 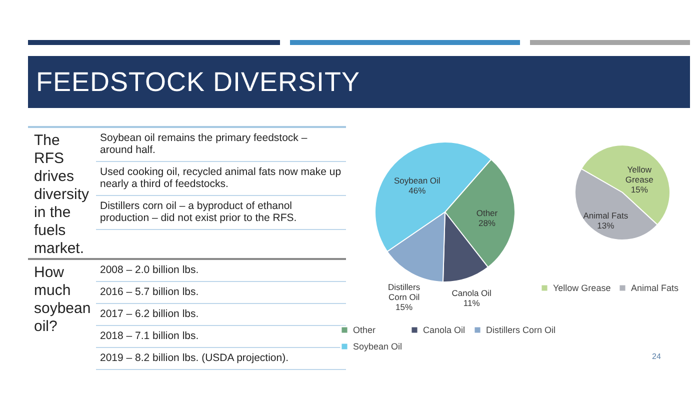 What do you see at coordinates (364, 329) in the screenshot?
I see `legend-label: Other` at bounding box center [364, 329].